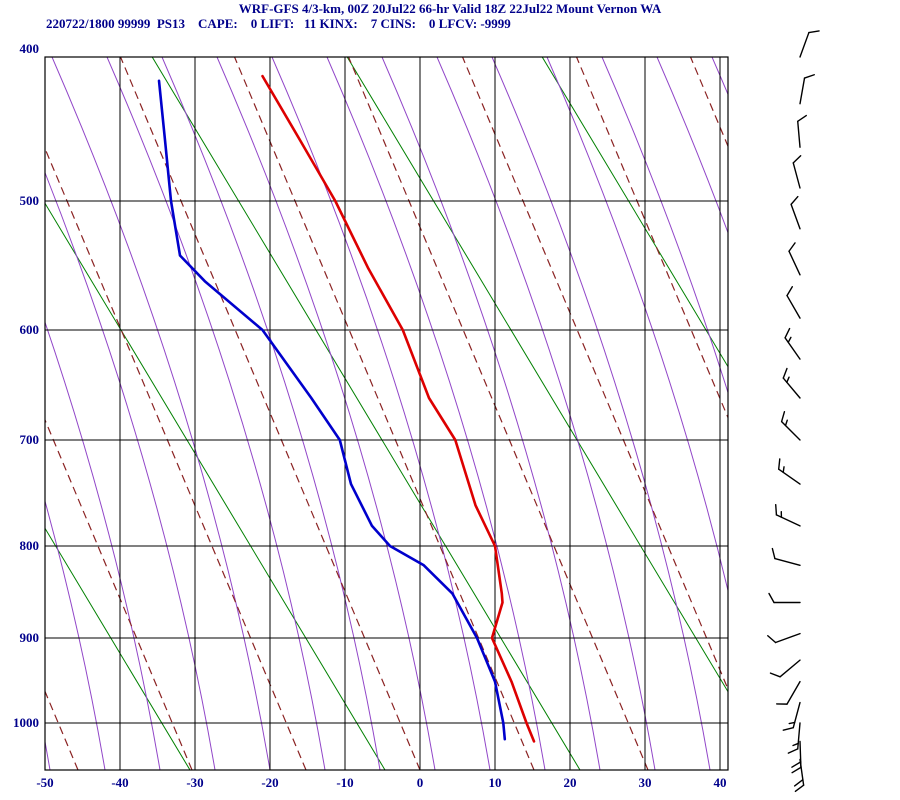  I want to click on temperature-tick-label: -10, so click(344, 782).